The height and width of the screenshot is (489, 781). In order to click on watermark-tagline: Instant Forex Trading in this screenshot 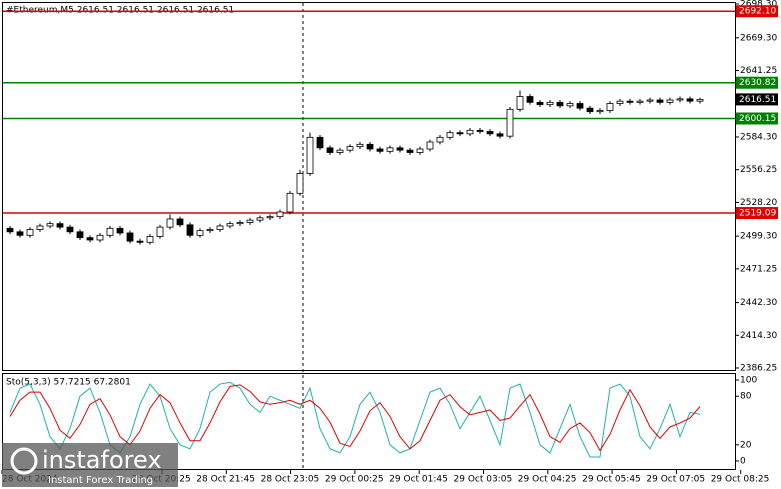, I will do `click(100, 480)`.